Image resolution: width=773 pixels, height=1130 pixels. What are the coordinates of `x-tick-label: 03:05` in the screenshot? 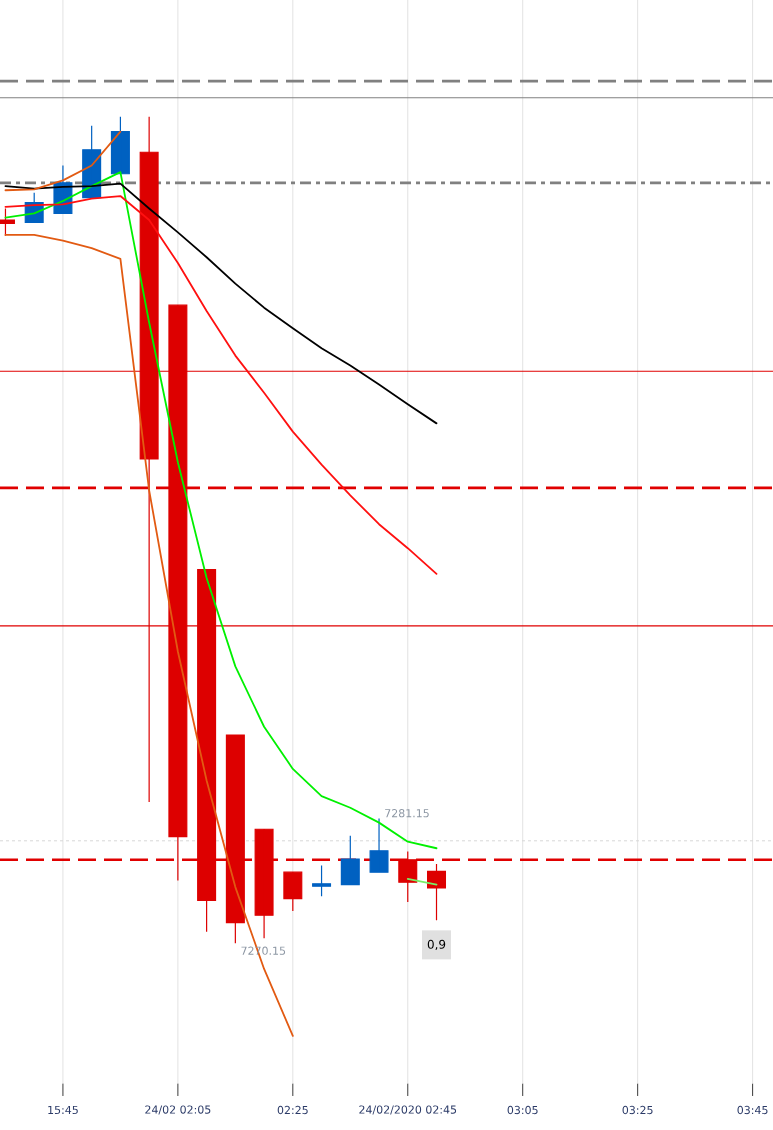 It's located at (522, 1110).